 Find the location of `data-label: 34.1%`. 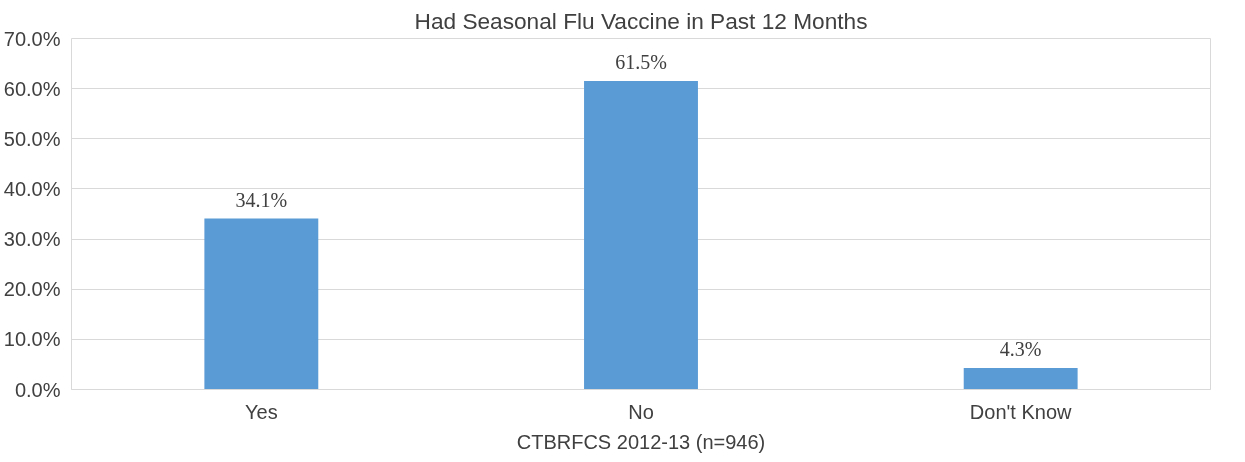

data-label: 34.1% is located at coordinates (261, 199).